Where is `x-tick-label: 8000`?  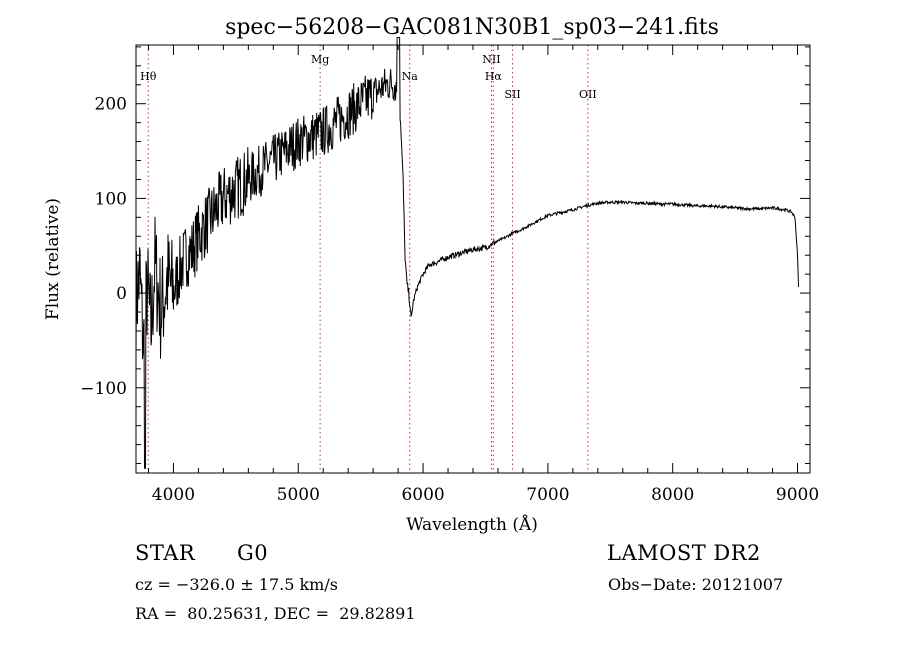
x-tick-label: 8000 is located at coordinates (672, 495).